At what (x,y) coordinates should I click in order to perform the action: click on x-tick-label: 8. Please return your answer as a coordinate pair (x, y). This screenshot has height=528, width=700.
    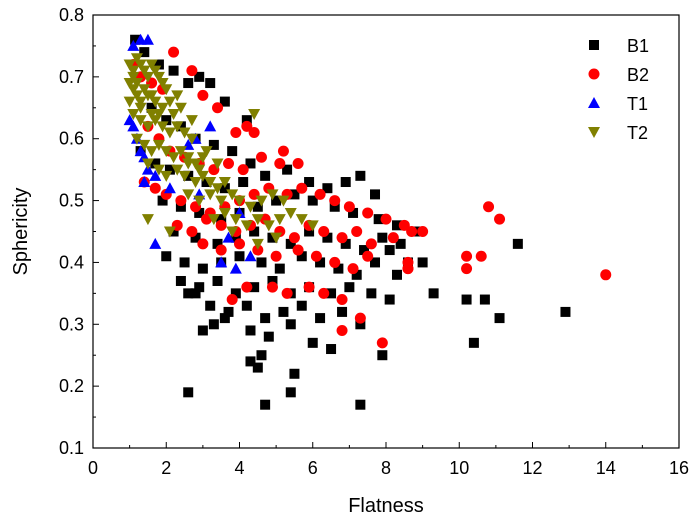
    Looking at the image, I should click on (386, 468).